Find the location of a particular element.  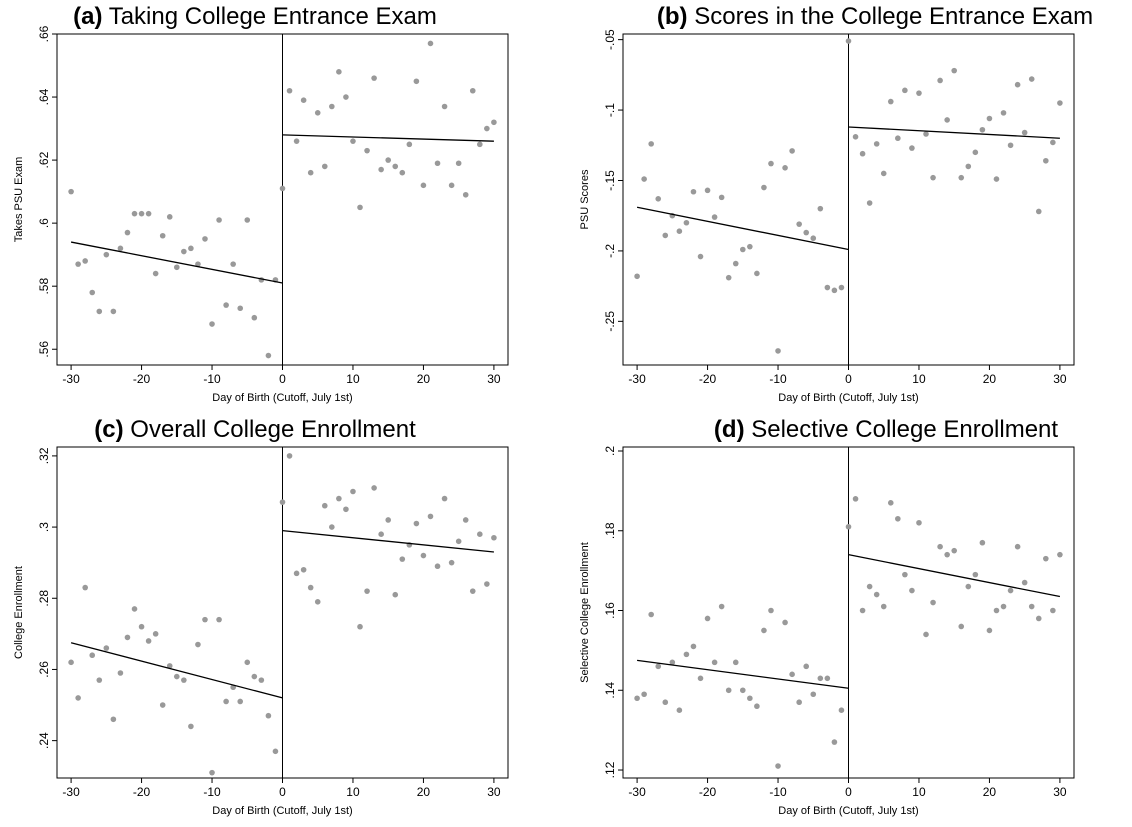

y-tick-label: -.05 is located at coordinates (610, 39).